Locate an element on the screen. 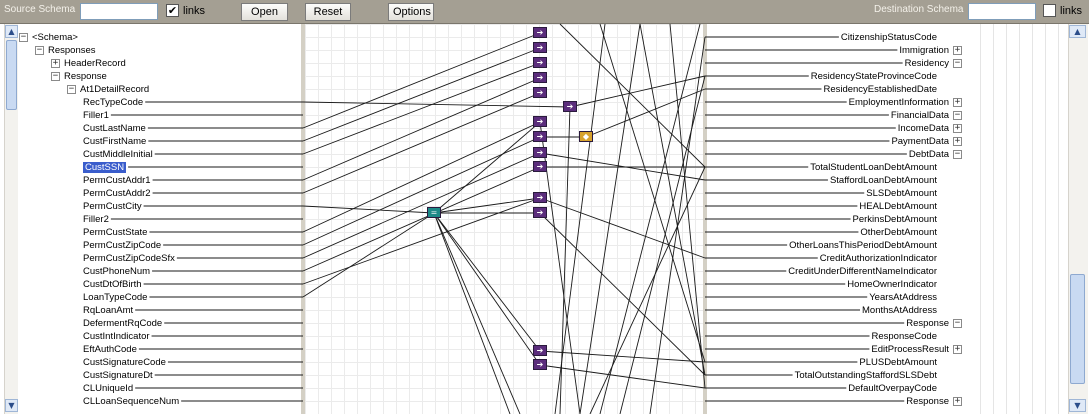 The width and height of the screenshot is (1089, 414). source-tree-item: − At1DetailRecord is located at coordinates (108, 89).